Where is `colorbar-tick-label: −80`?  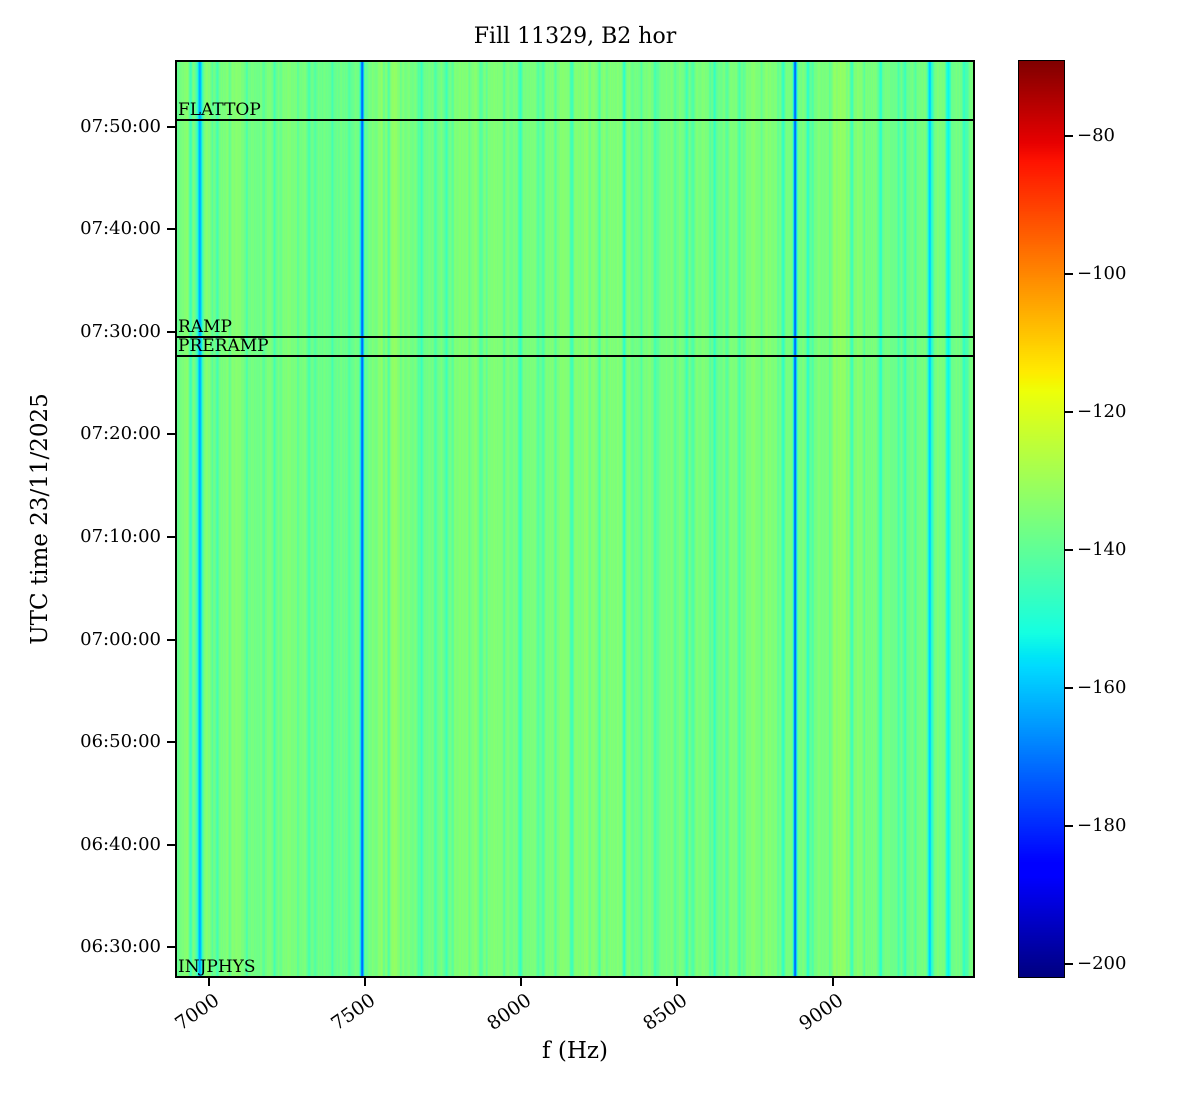 colorbar-tick-label: −80 is located at coordinates (1096, 135).